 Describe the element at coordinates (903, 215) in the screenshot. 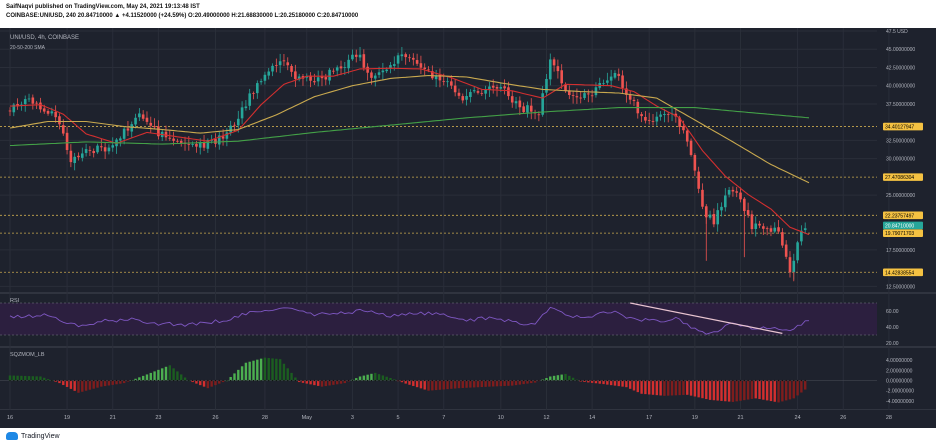

I see `price-level-tag` at that location.